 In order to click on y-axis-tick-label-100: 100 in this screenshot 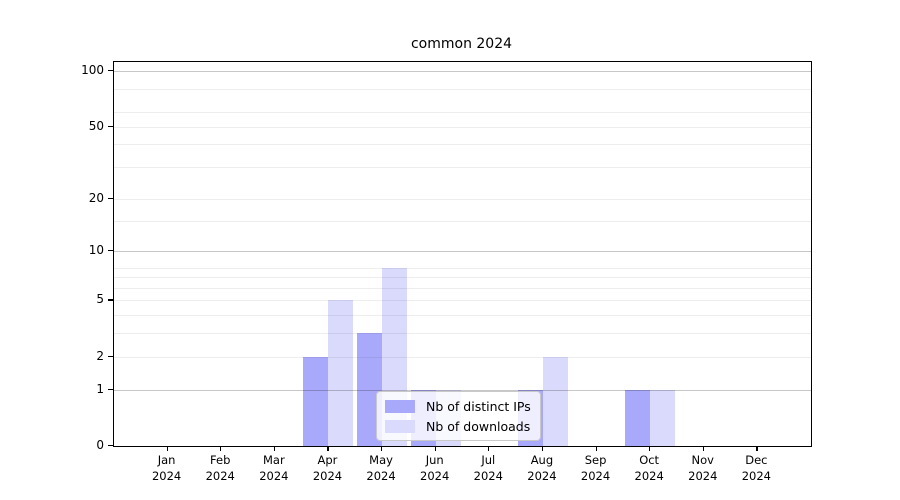, I will do `click(92, 70)`.